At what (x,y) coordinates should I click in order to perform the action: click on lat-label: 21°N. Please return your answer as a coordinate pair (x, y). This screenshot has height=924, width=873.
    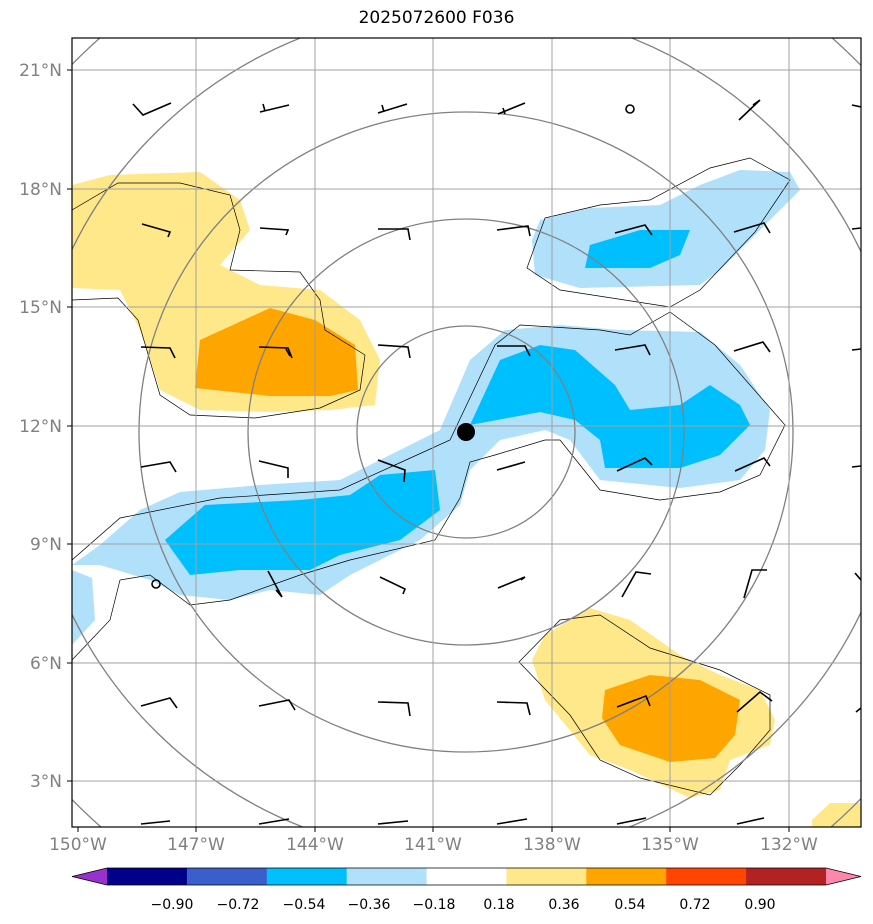
    Looking at the image, I should click on (40, 71).